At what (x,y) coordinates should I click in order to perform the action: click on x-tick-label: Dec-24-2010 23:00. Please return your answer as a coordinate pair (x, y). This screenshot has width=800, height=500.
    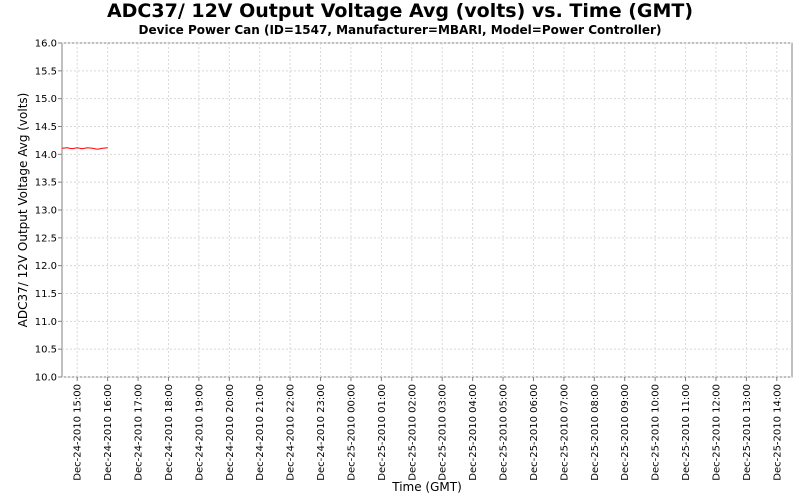
    Looking at the image, I should click on (321, 432).